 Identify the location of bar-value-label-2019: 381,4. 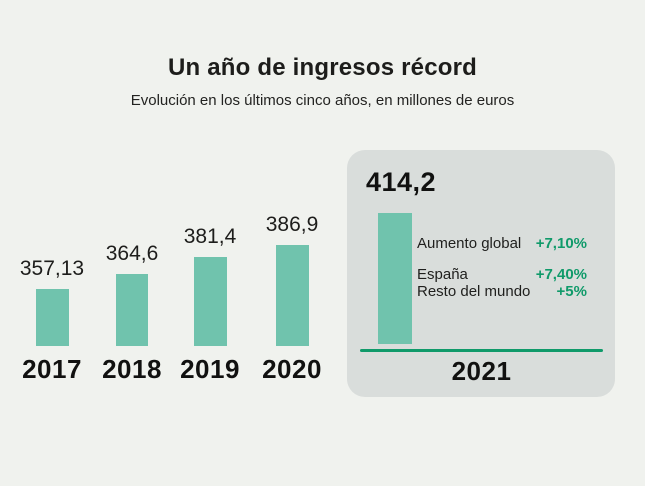
(210, 236).